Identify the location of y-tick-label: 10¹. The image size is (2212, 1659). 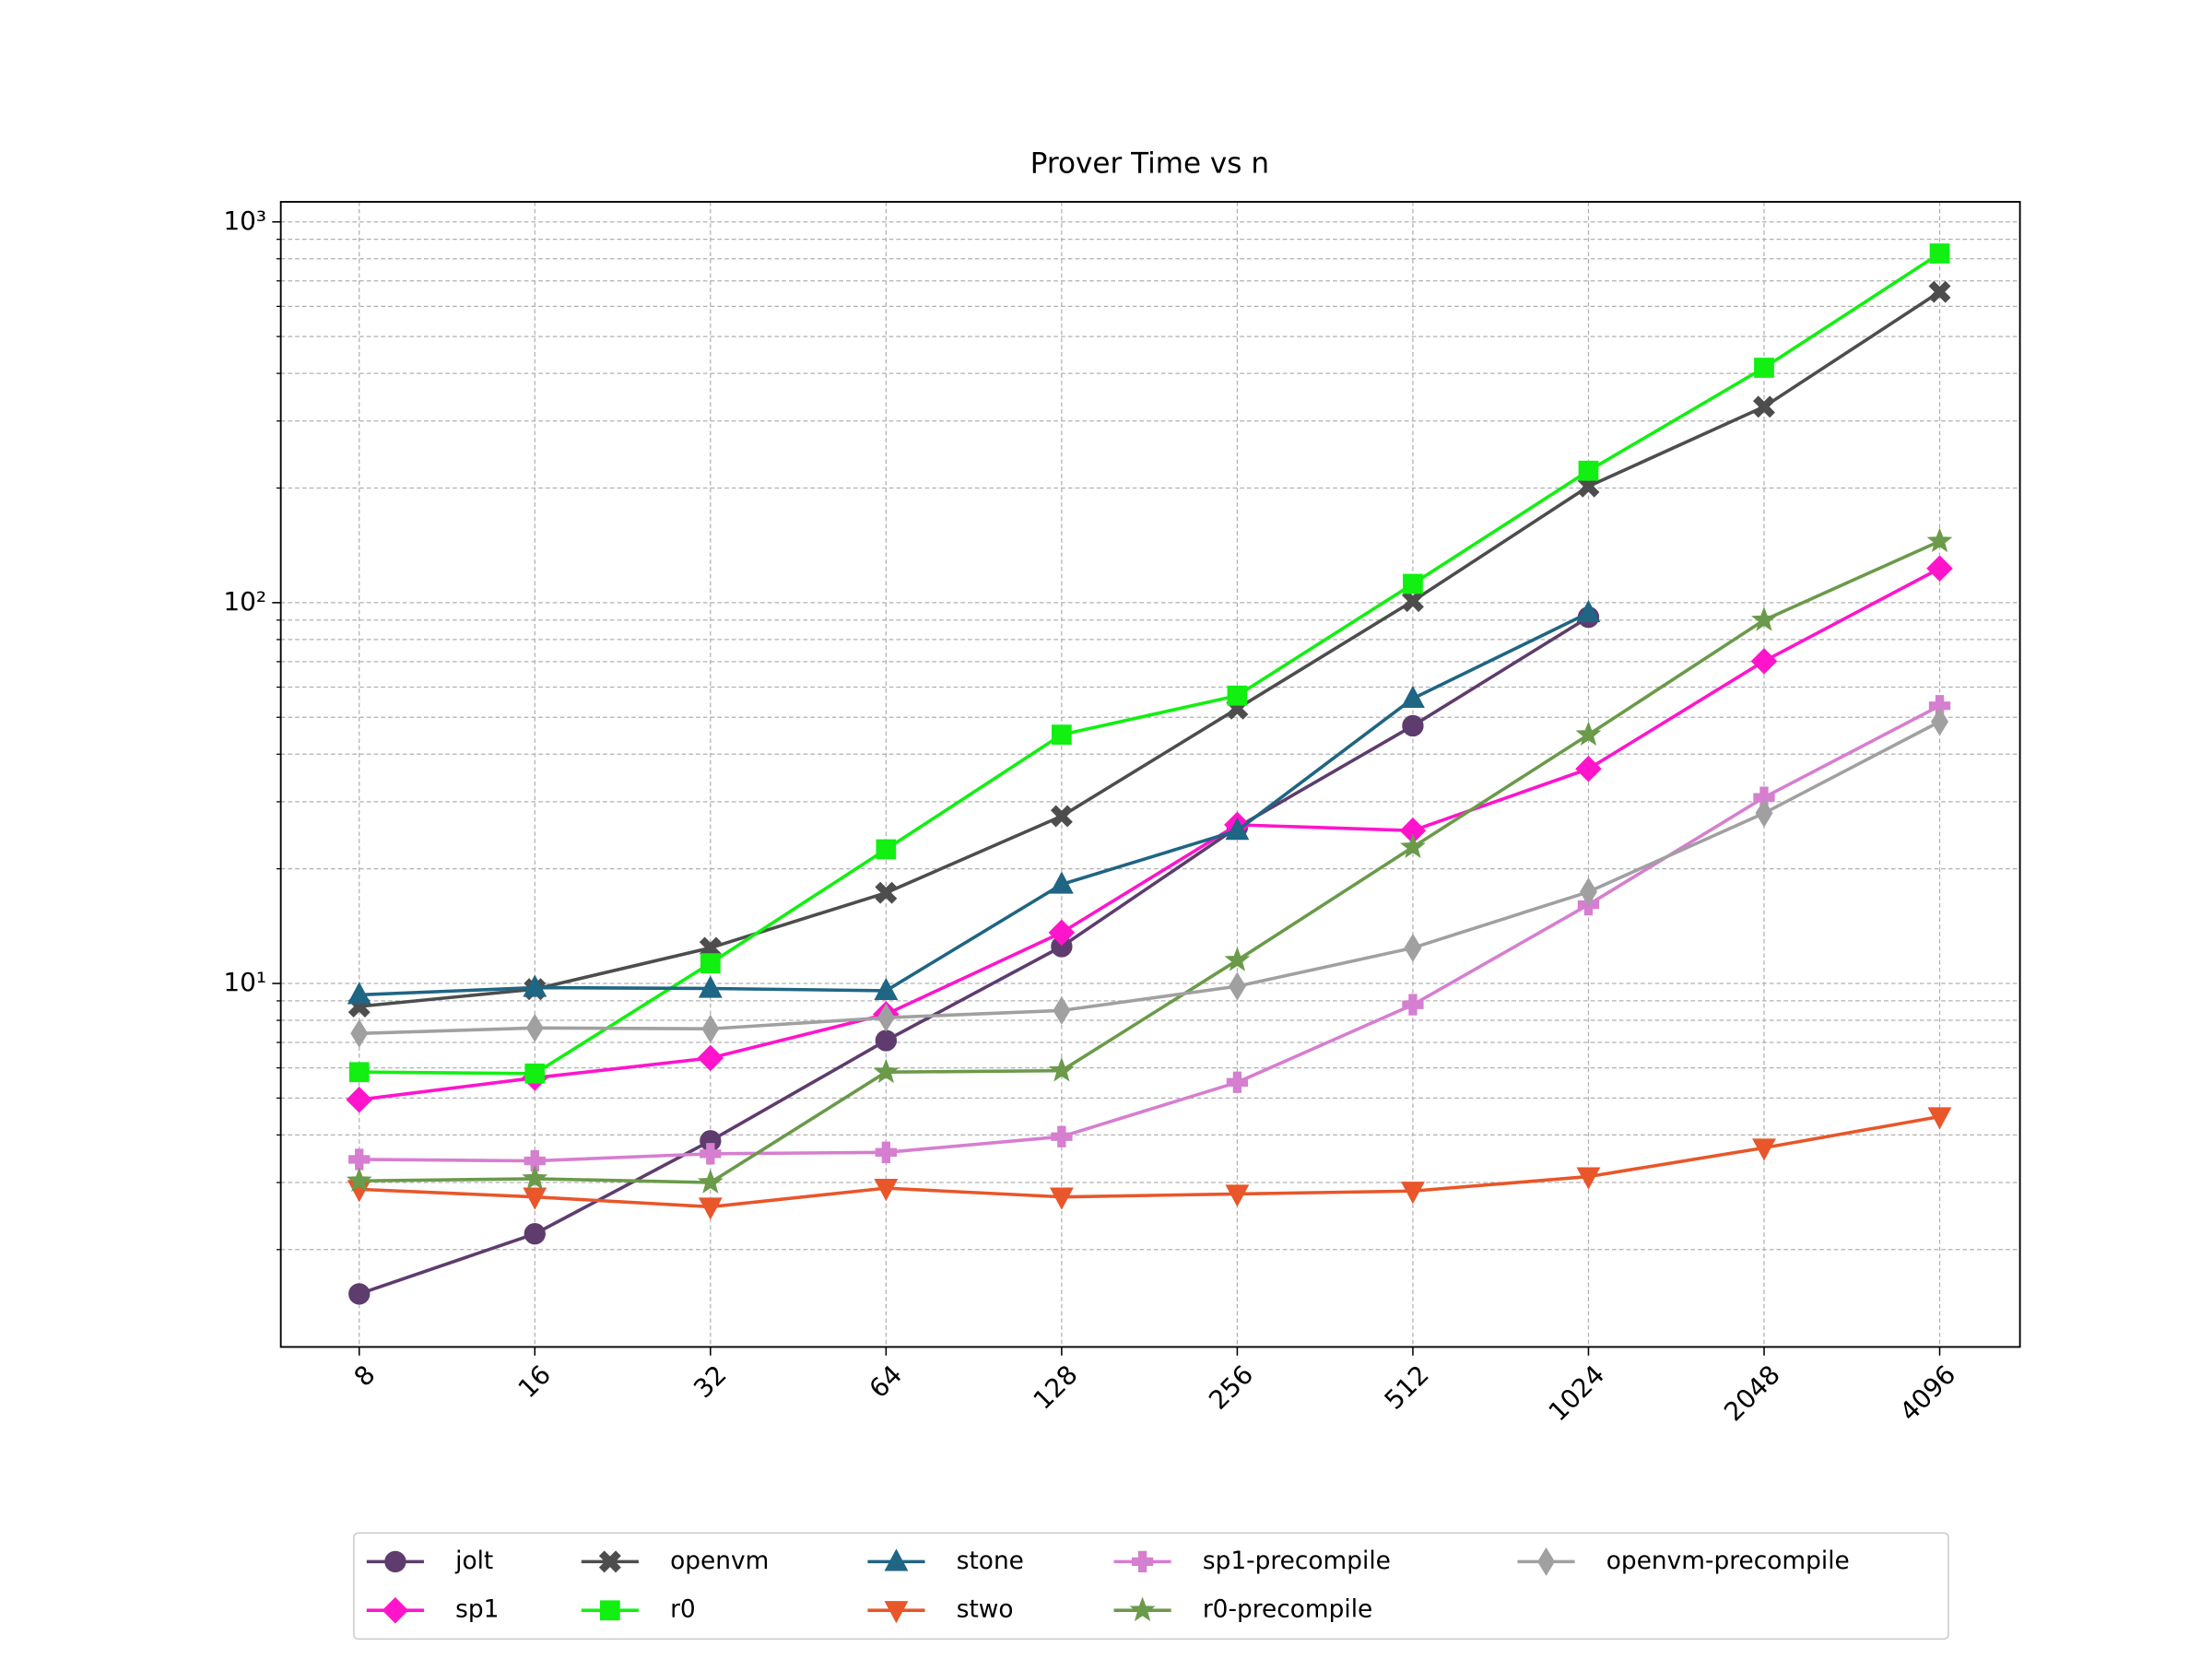
(244, 982).